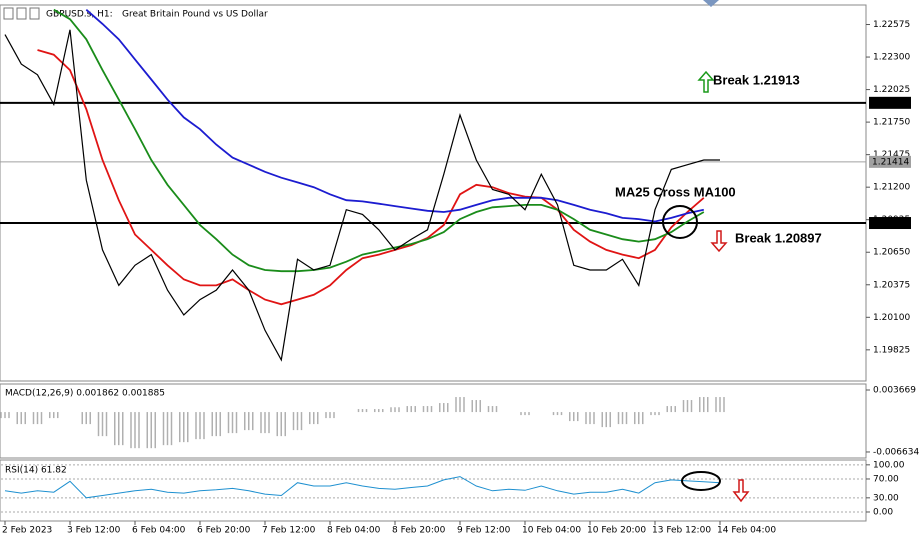  Describe the element at coordinates (891, 90) in the screenshot. I see `y-tick-label: 1.22025` at that location.